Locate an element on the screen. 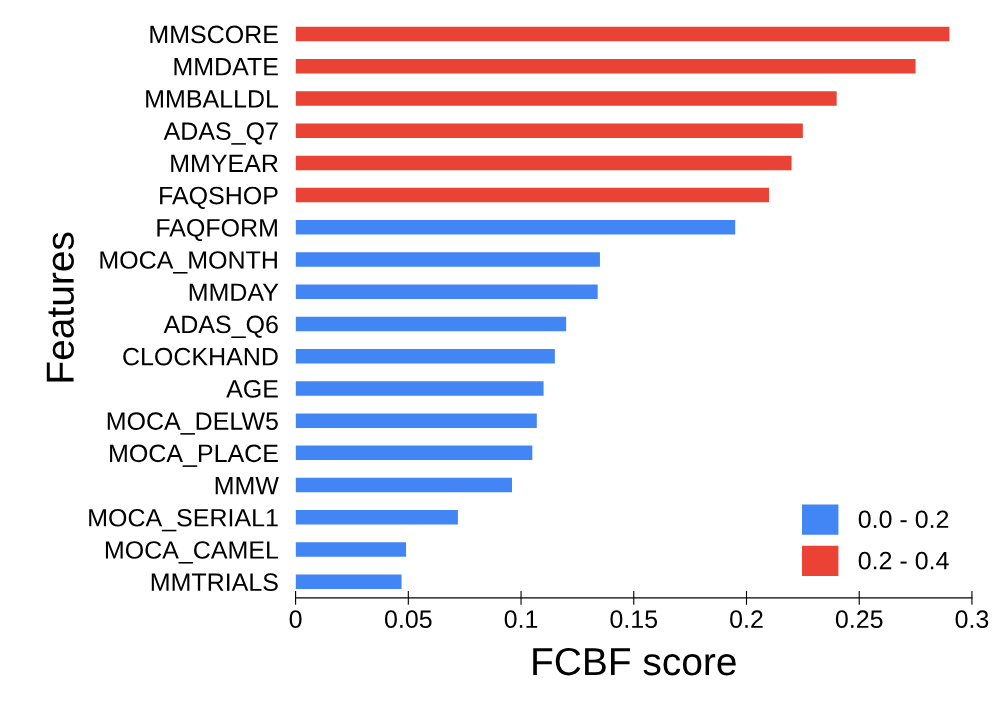  y-tick-label: MMW is located at coordinates (247, 485).